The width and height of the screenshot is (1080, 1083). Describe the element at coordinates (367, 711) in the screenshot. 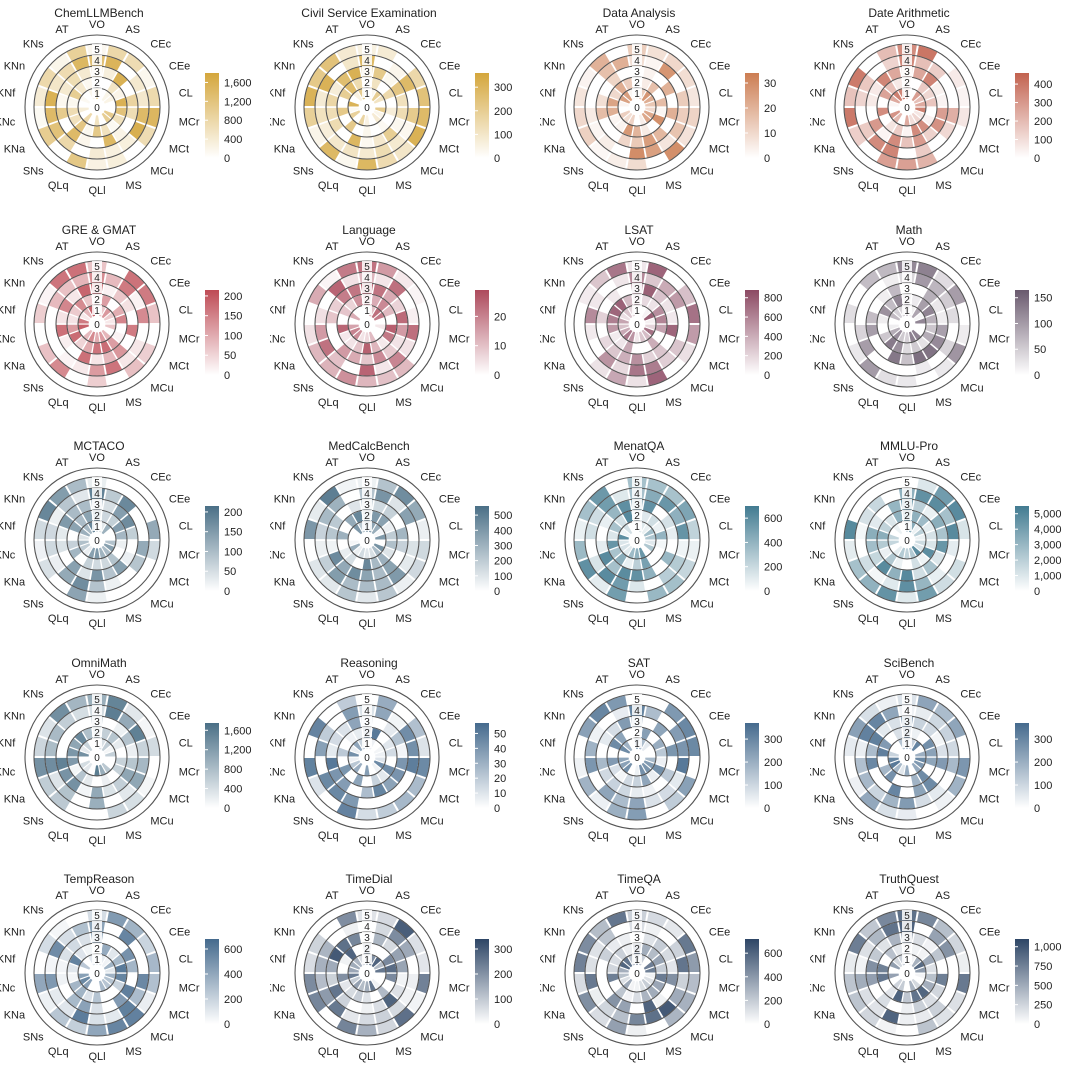

I see `ring-label: 4` at that location.